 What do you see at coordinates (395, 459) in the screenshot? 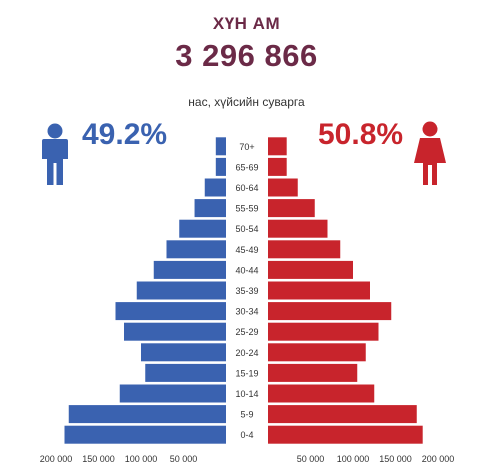
I see `x-tick-right: 150 000` at bounding box center [395, 459].